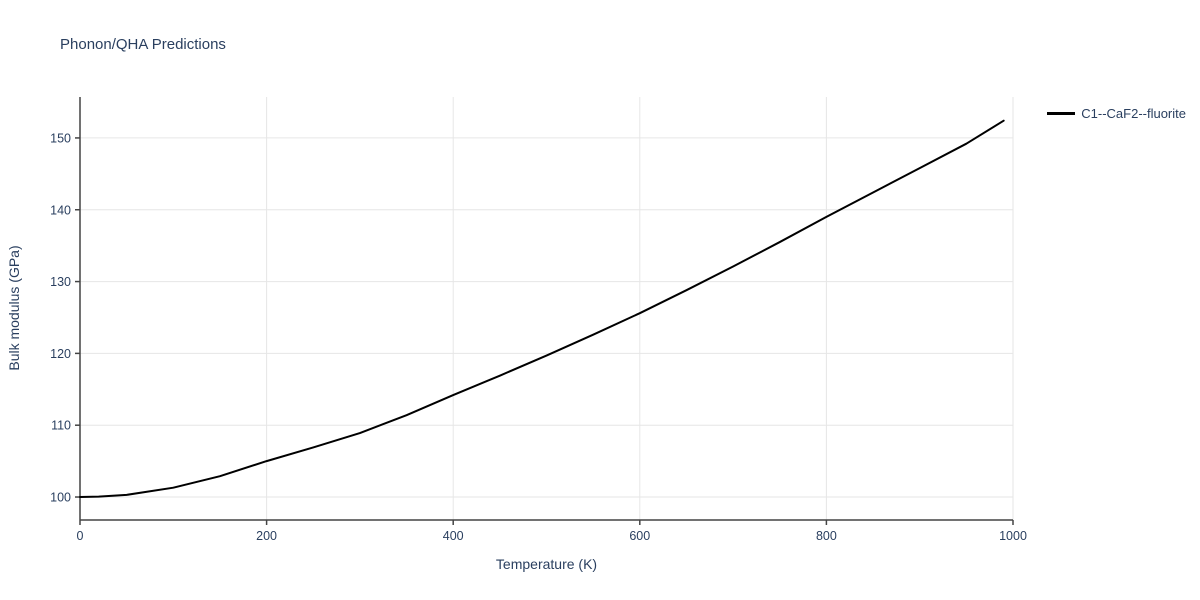 The height and width of the screenshot is (600, 1200). I want to click on y-axis-title: Bulk modulus (GPa), so click(14, 308).